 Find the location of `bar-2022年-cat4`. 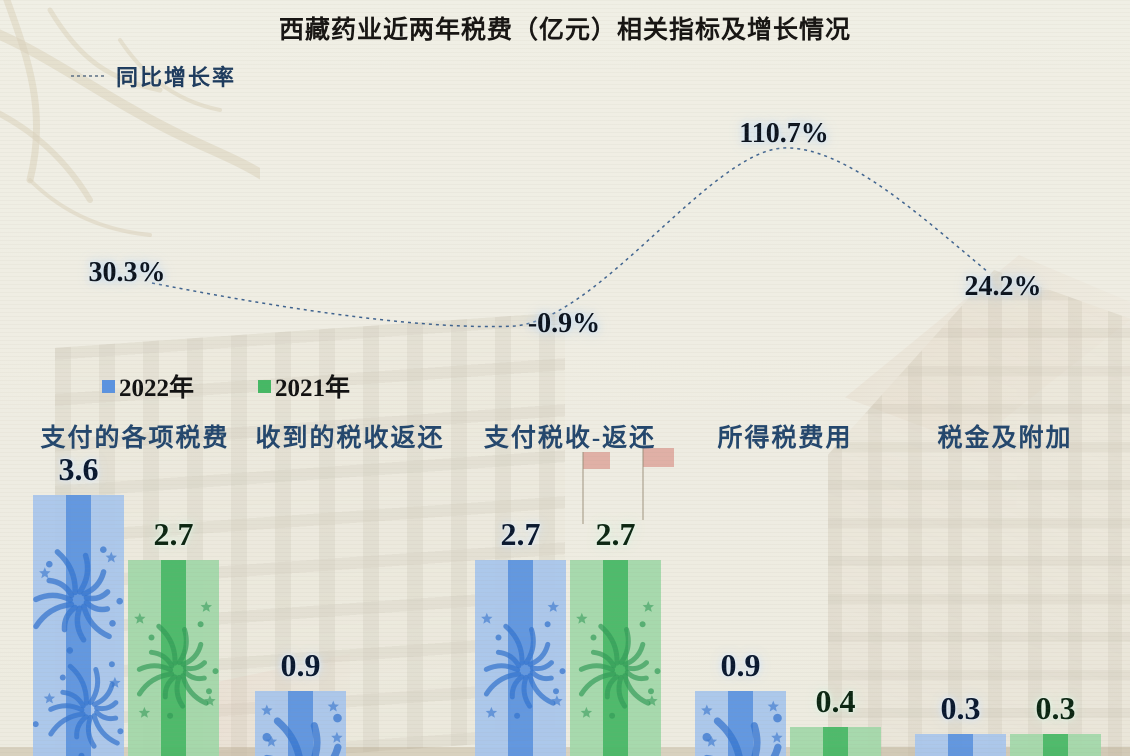

bar-2022年-cat4 is located at coordinates (740, 723).